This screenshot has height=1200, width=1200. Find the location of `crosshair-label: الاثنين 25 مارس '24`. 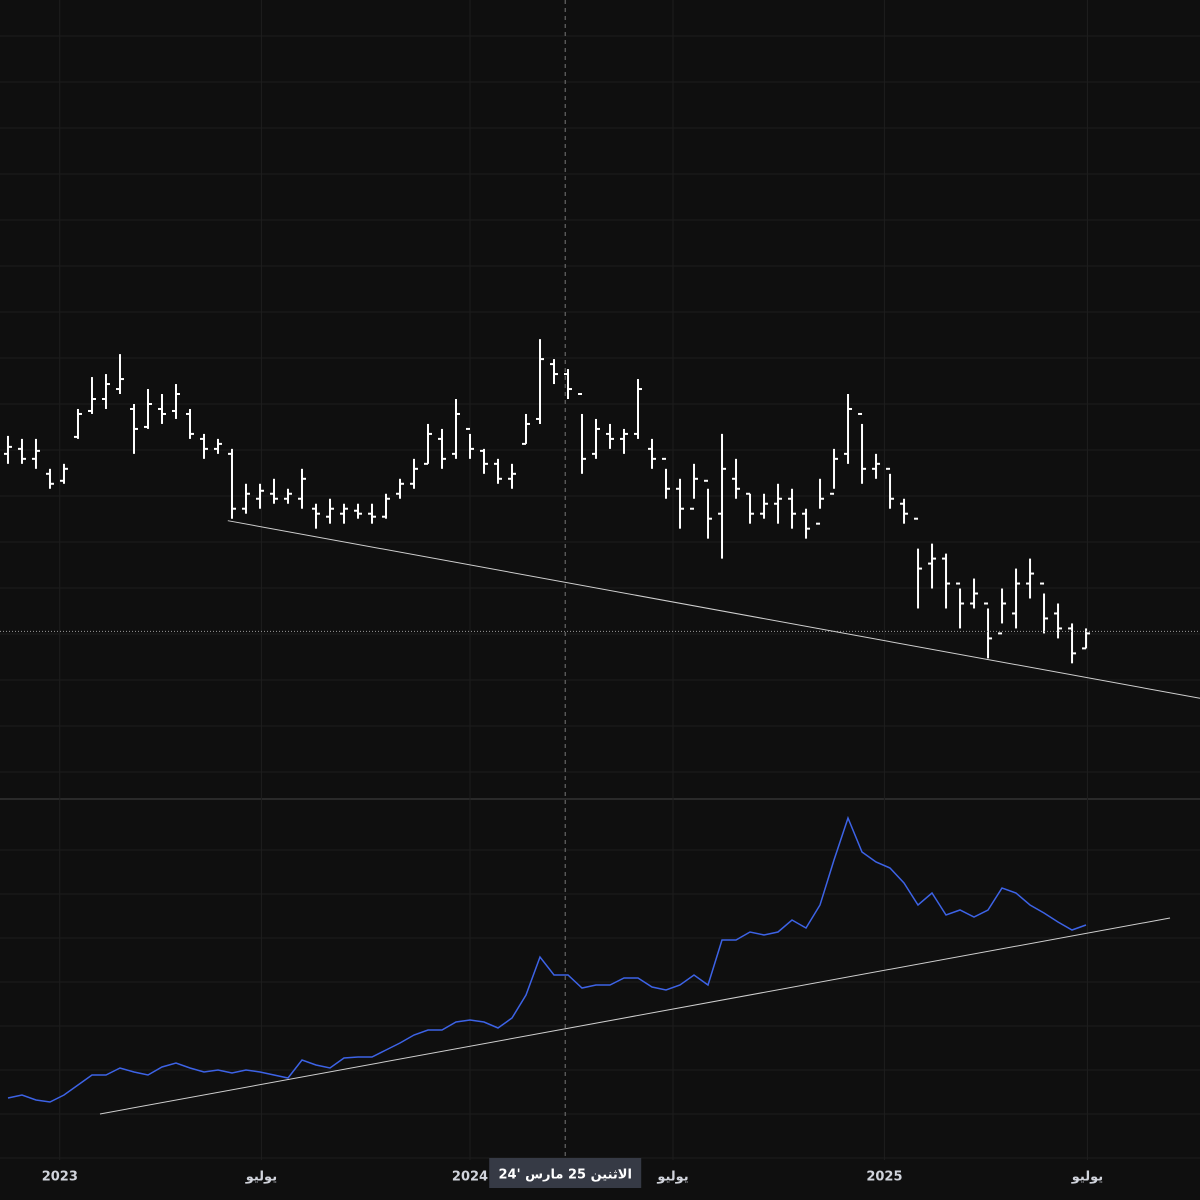

crosshair-label: الاثنين 25 مارس '24 is located at coordinates (564, 1175).